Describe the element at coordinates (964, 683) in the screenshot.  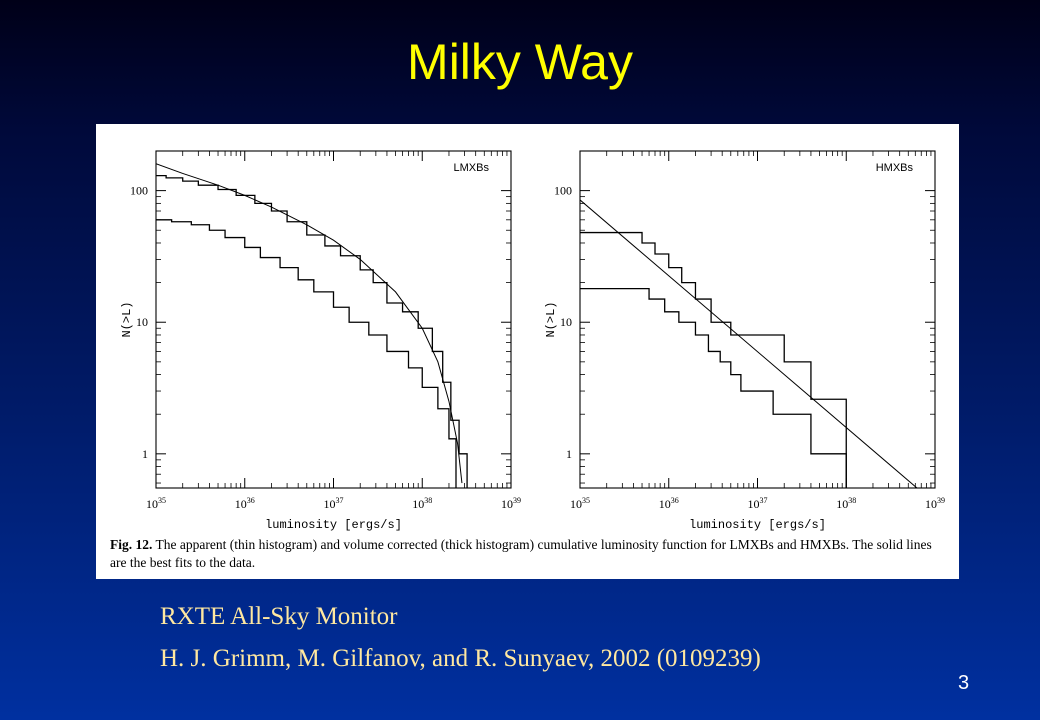
I see `slide-number: 3` at that location.